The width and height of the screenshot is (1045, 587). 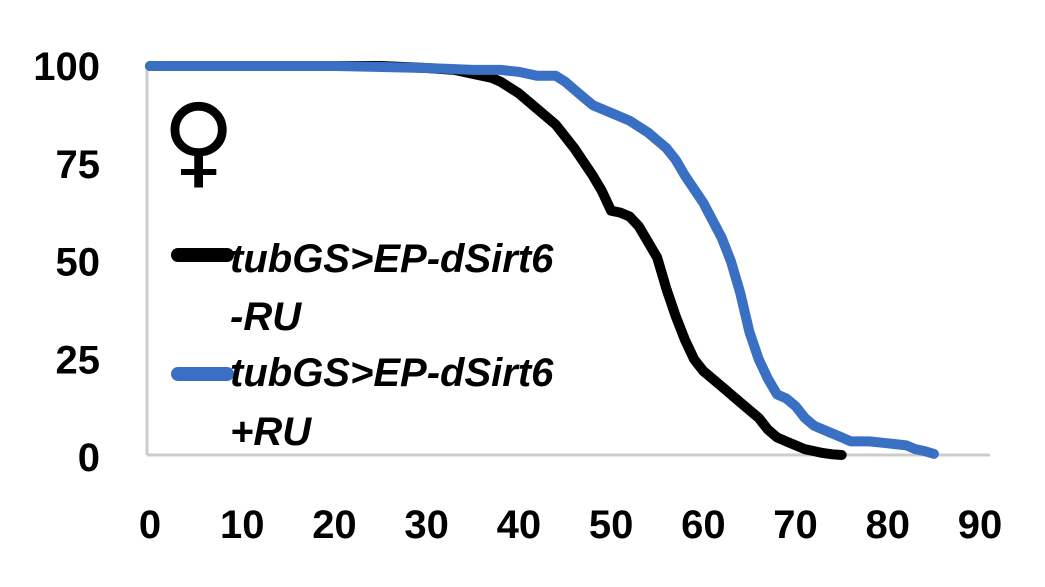 I want to click on x-tick-label: 70, so click(x=795, y=525).